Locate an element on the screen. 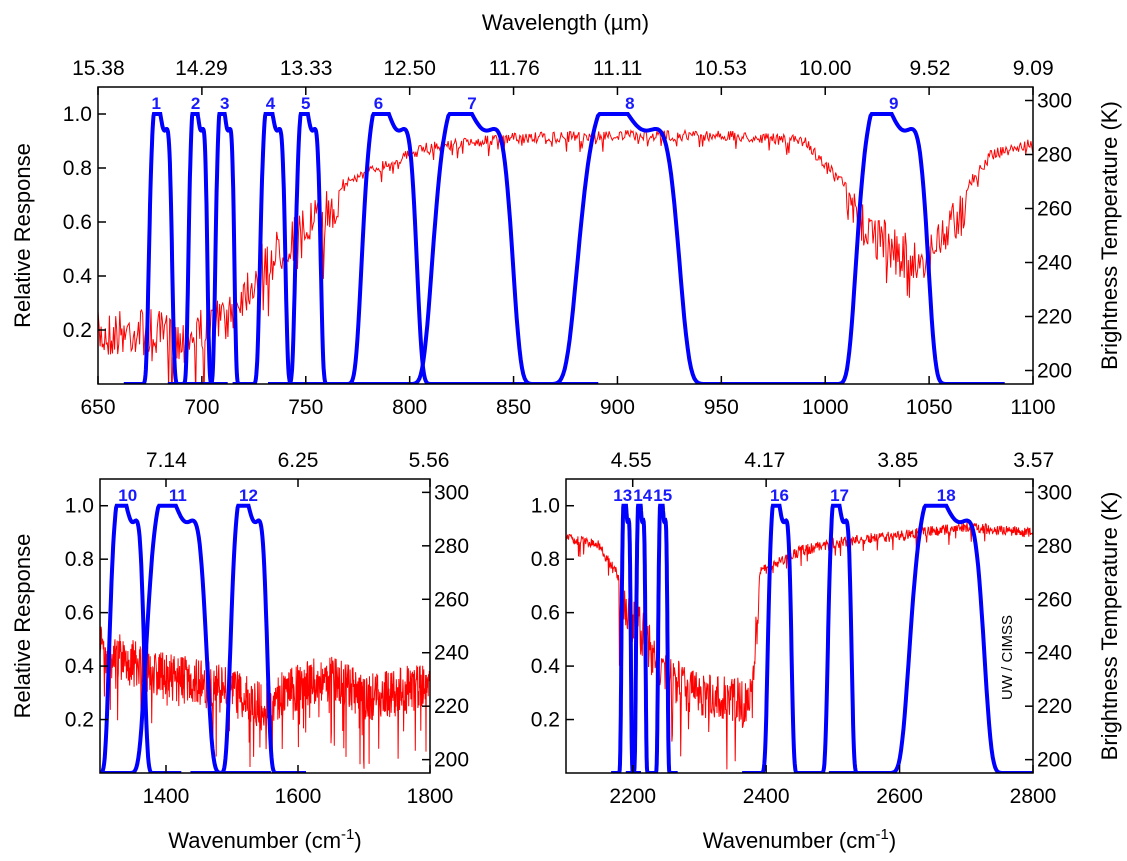 This screenshot has width=1127, height=861. x-tick-label: 1100 is located at coordinates (1032, 407).